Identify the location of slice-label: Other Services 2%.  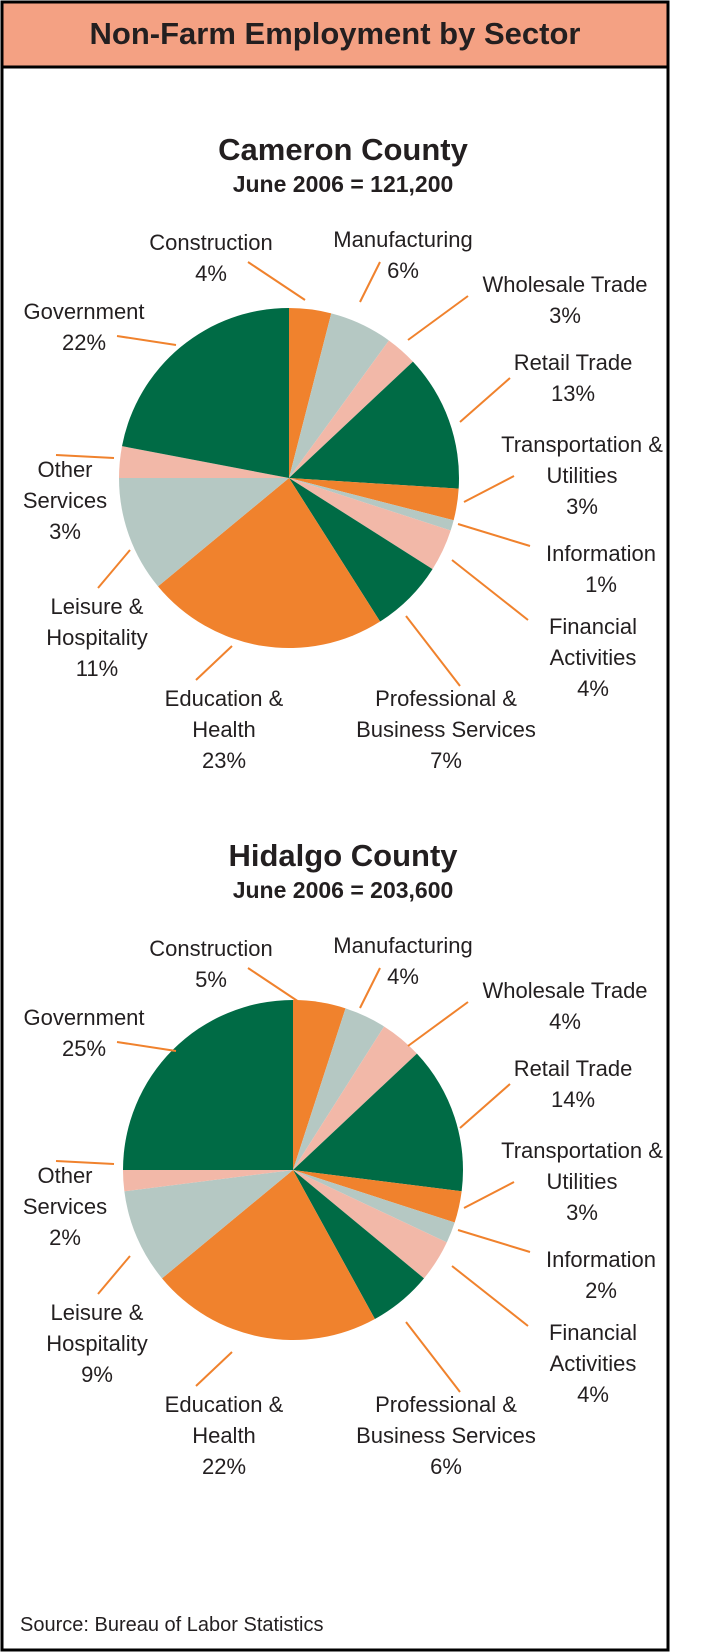
(65, 1206).